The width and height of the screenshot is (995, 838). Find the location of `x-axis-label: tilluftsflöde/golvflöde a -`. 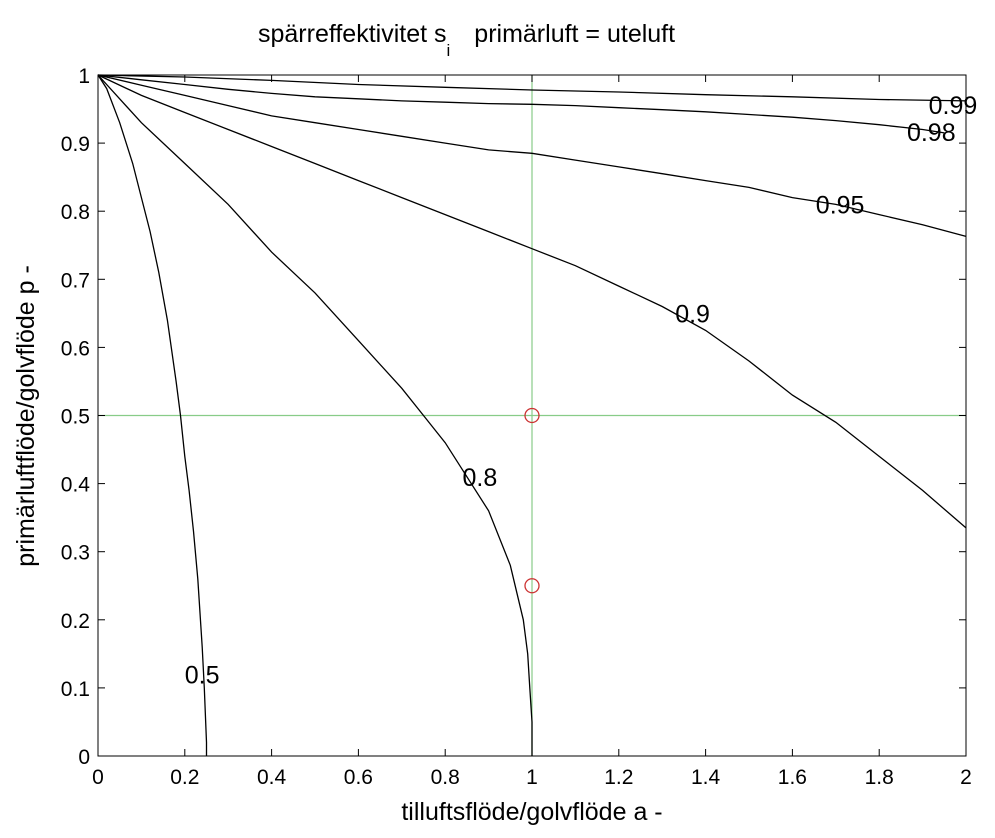

x-axis-label: tilluftsflöde/golvflöde a - is located at coordinates (531, 812).